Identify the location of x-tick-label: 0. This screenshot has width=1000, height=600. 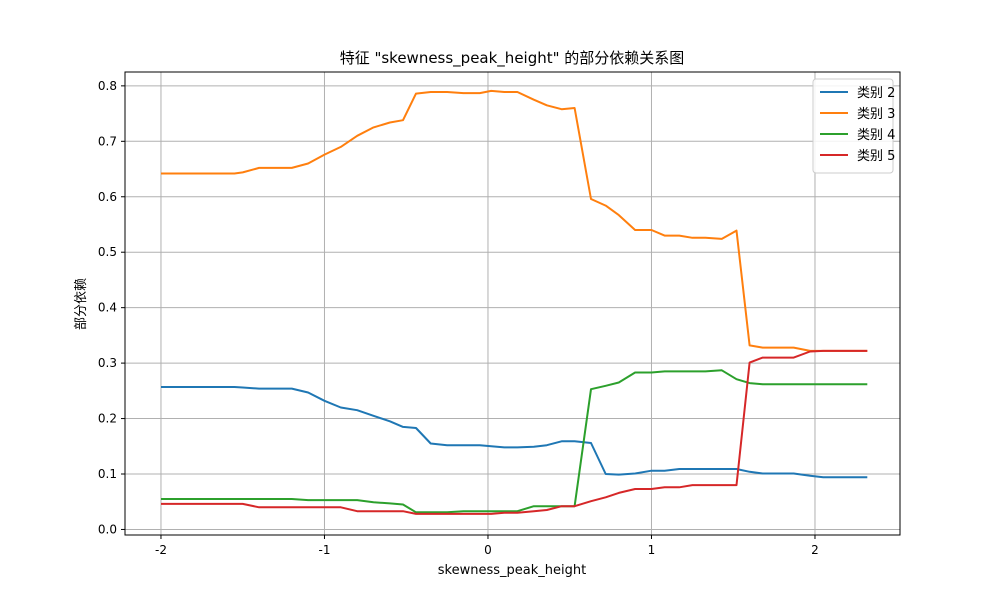
(488, 550).